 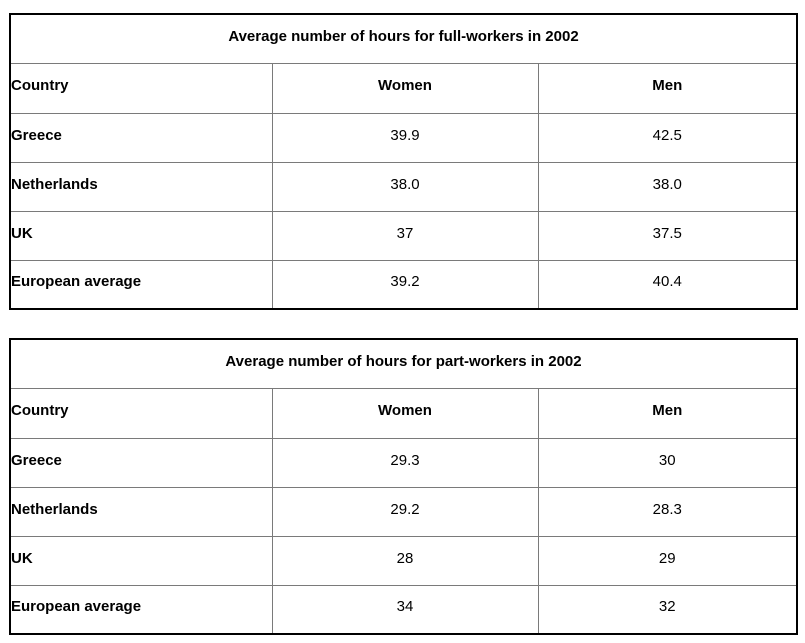 What do you see at coordinates (667, 560) in the screenshot?
I see `cell-men-value: 29` at bounding box center [667, 560].